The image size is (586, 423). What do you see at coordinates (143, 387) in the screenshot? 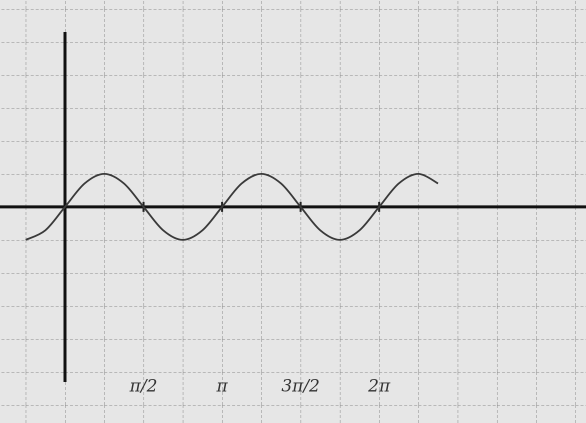
I see `x-tick-label: π/2` at bounding box center [143, 387].